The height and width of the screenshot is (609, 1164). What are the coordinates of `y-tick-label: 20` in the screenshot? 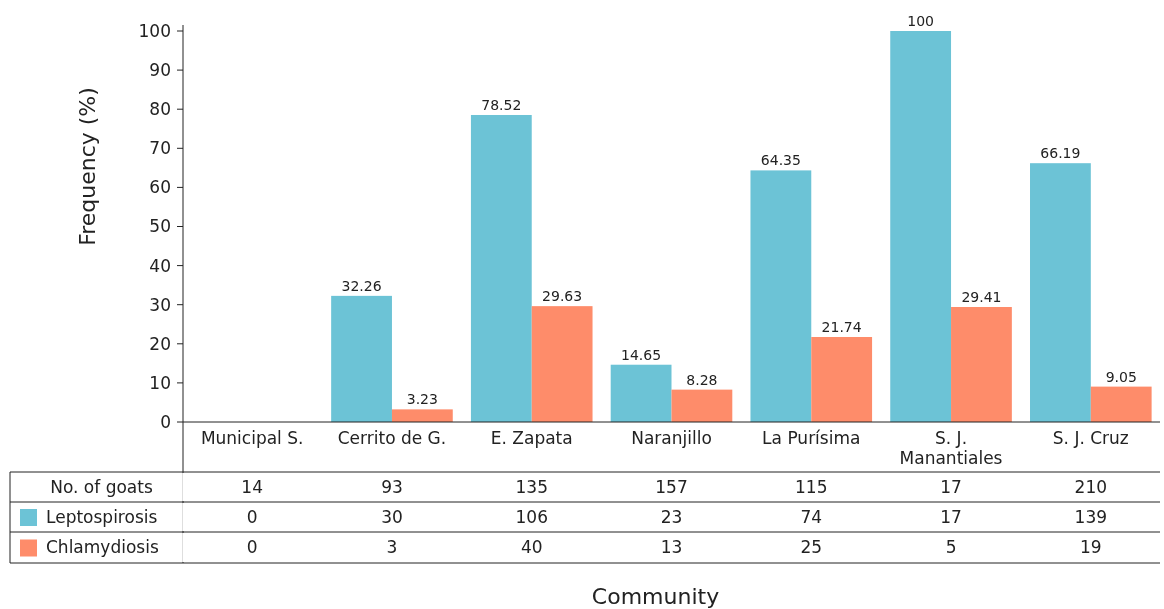 It's located at (160, 343).